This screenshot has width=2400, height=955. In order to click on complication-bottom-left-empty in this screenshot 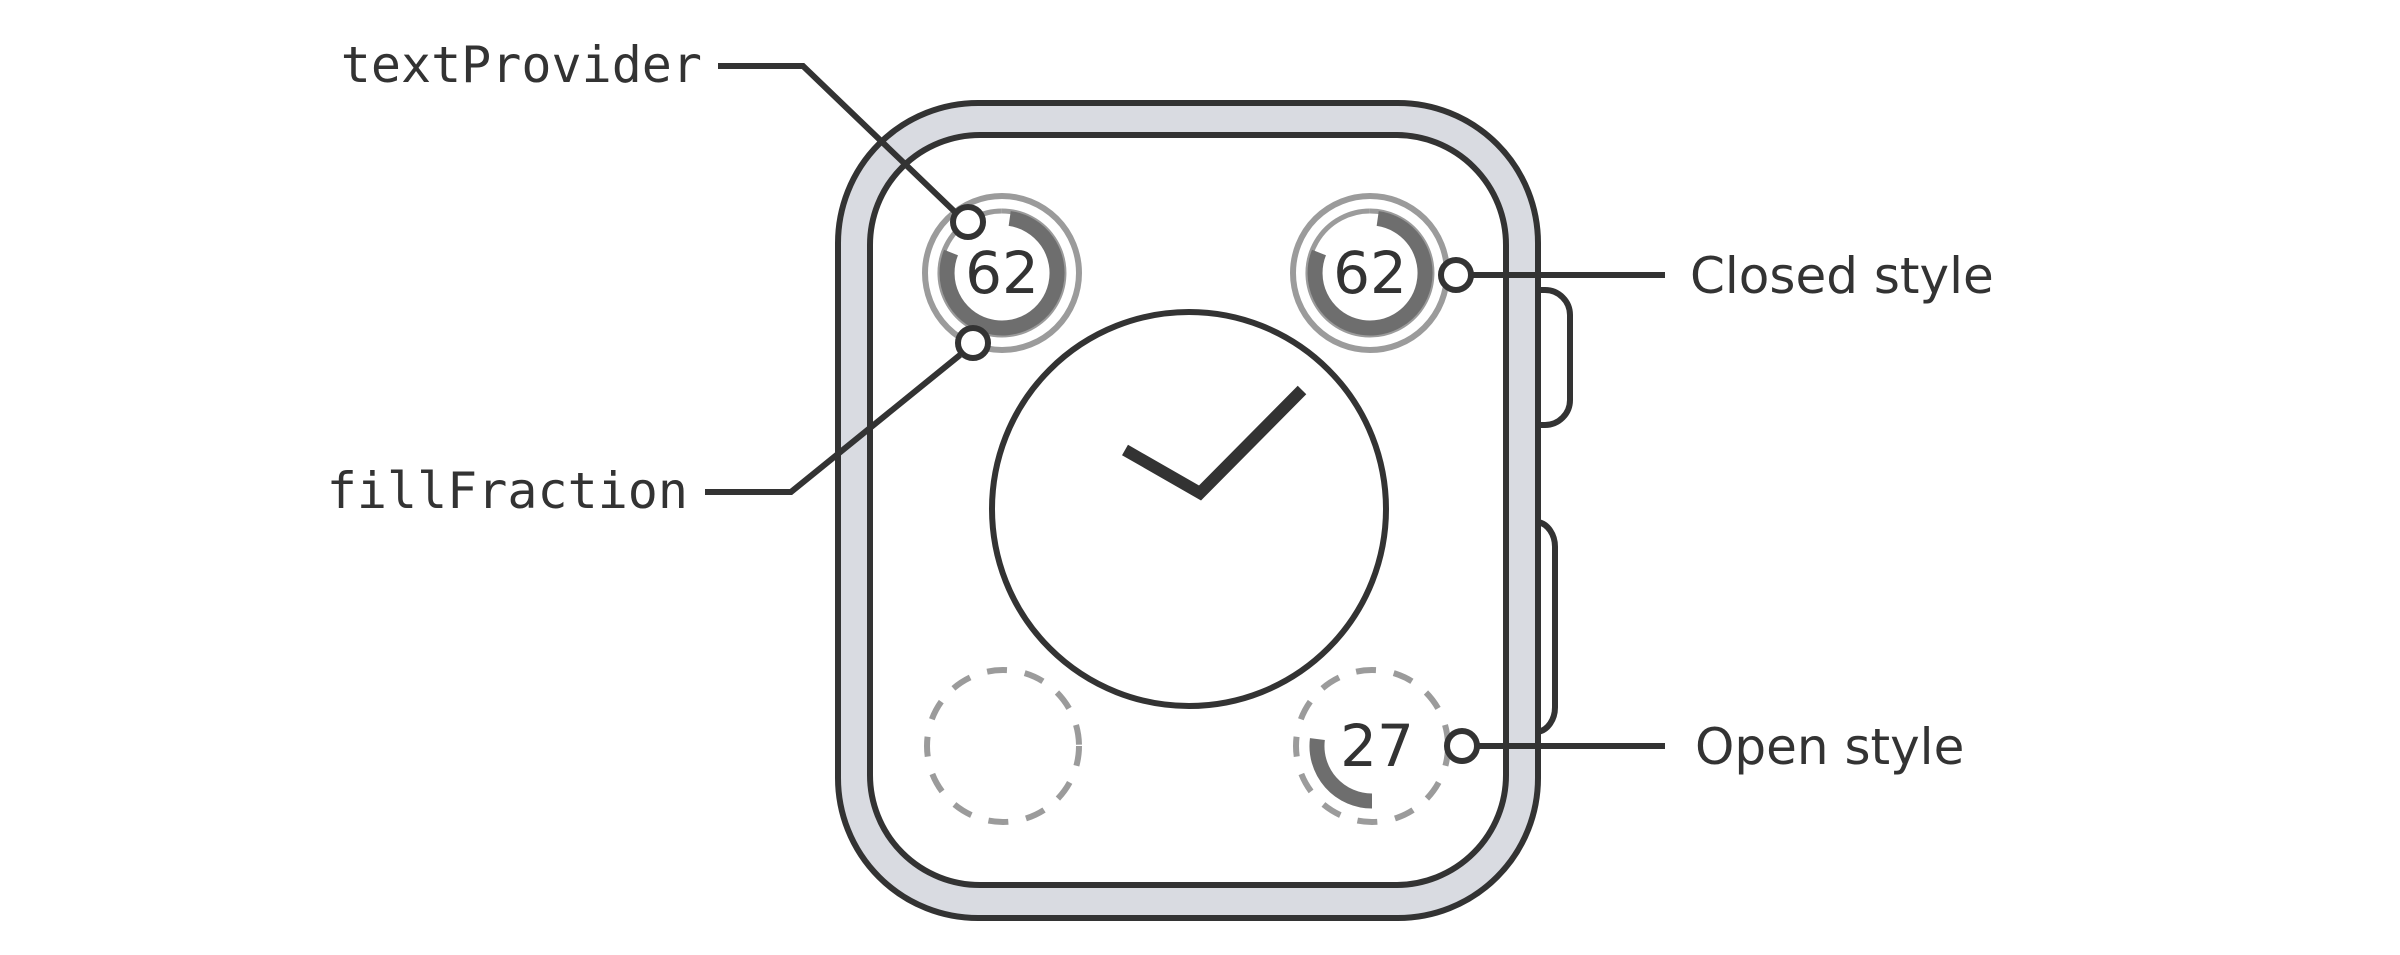, I will do `click(1003, 746)`.